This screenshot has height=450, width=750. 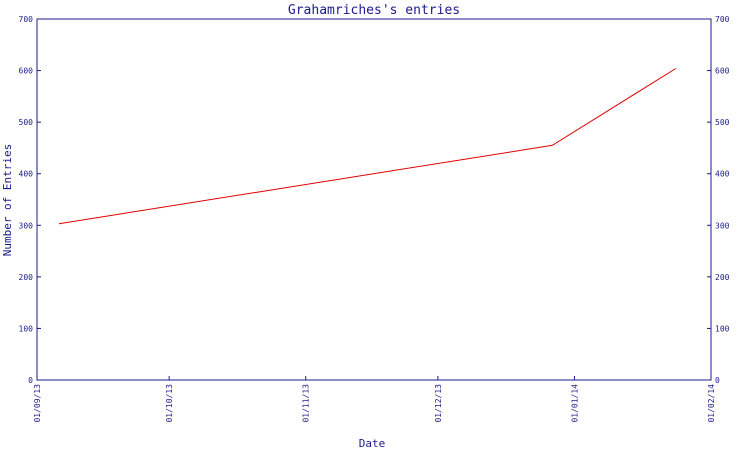 I want to click on x-tick-label: 01/10/13, so click(x=169, y=403).